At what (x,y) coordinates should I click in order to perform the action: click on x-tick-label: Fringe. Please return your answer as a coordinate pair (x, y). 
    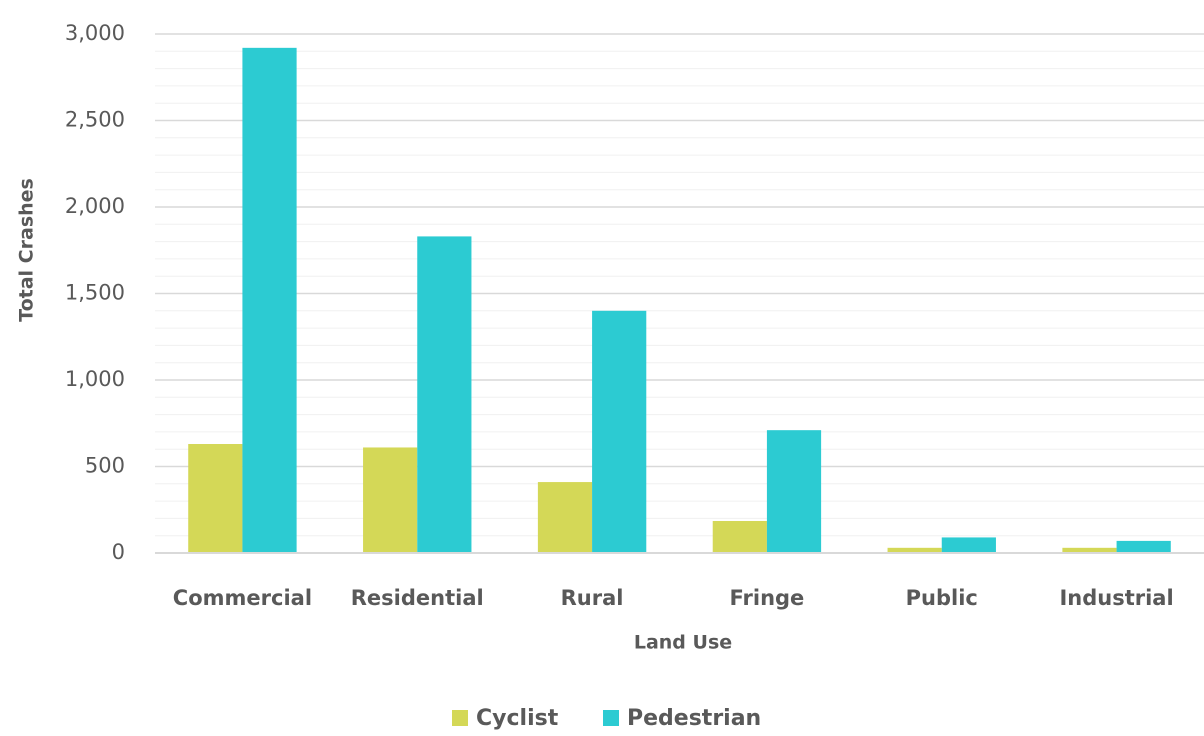
    Looking at the image, I should click on (767, 598).